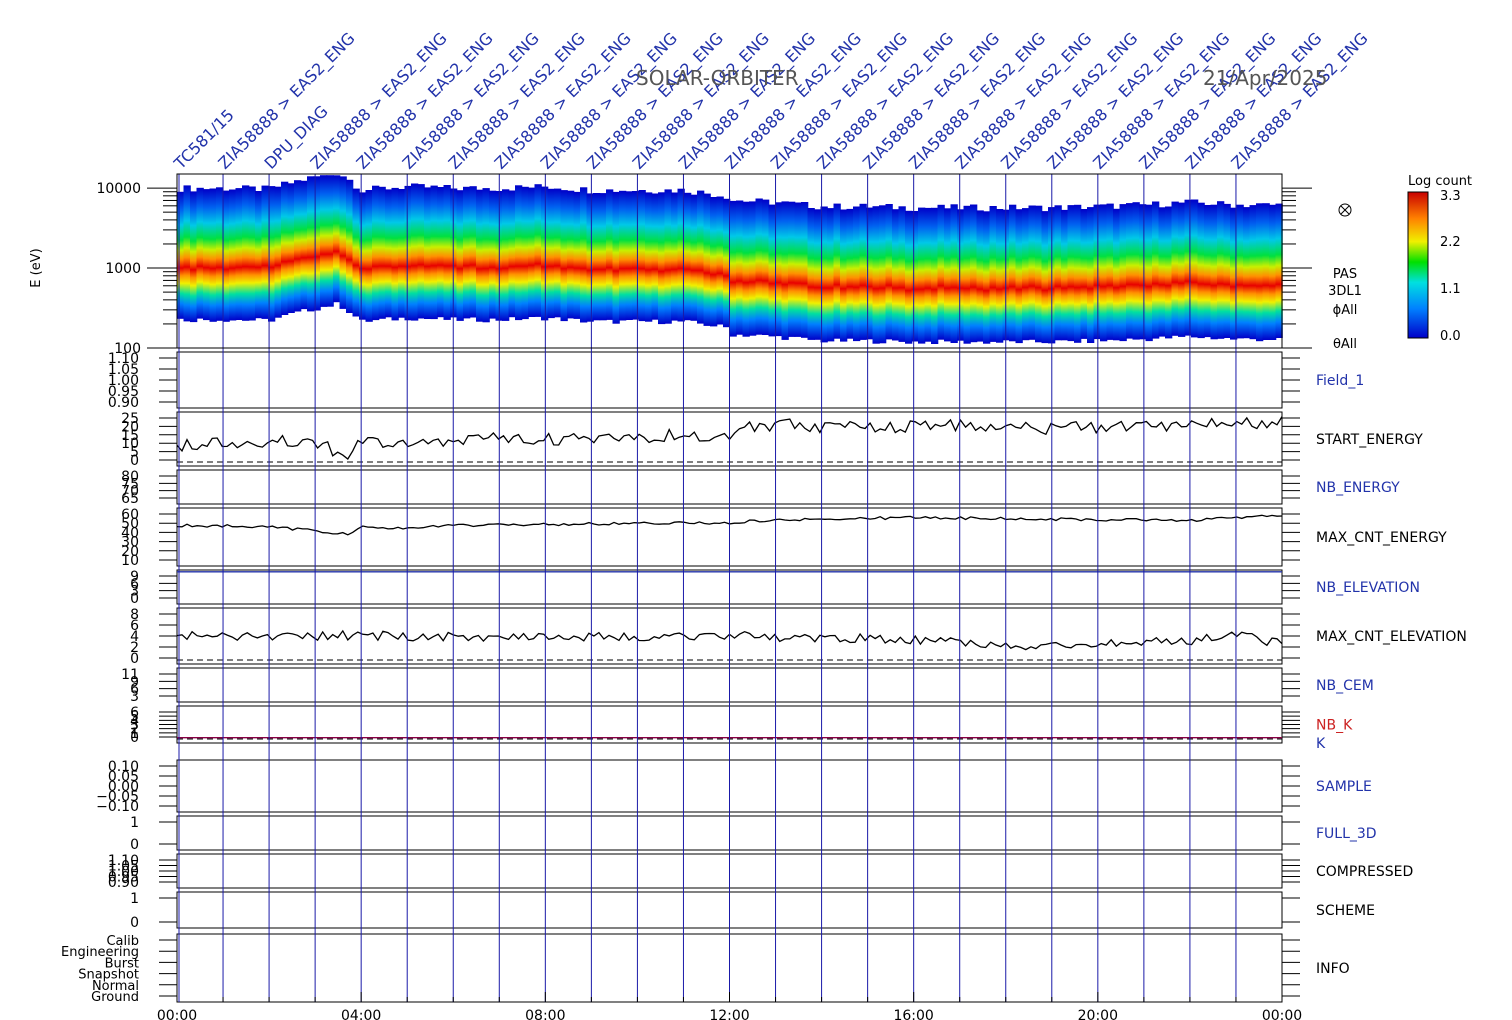 This screenshot has width=1512, height=1020. Describe the element at coordinates (130, 499) in the screenshot. I see `panel-tick-label: 65` at that location.